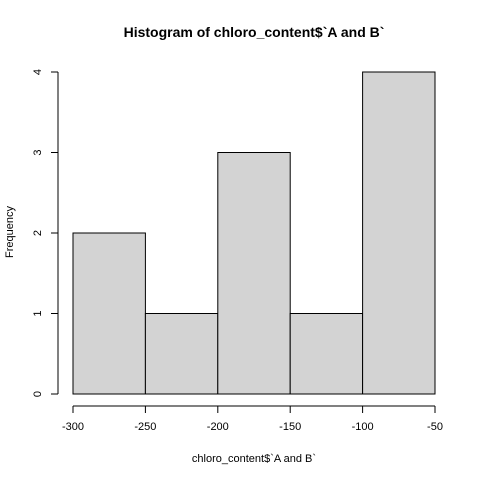 This screenshot has width=480, height=480. I want to click on x-axis-label: chloro_content$`A and B`, so click(254, 459).